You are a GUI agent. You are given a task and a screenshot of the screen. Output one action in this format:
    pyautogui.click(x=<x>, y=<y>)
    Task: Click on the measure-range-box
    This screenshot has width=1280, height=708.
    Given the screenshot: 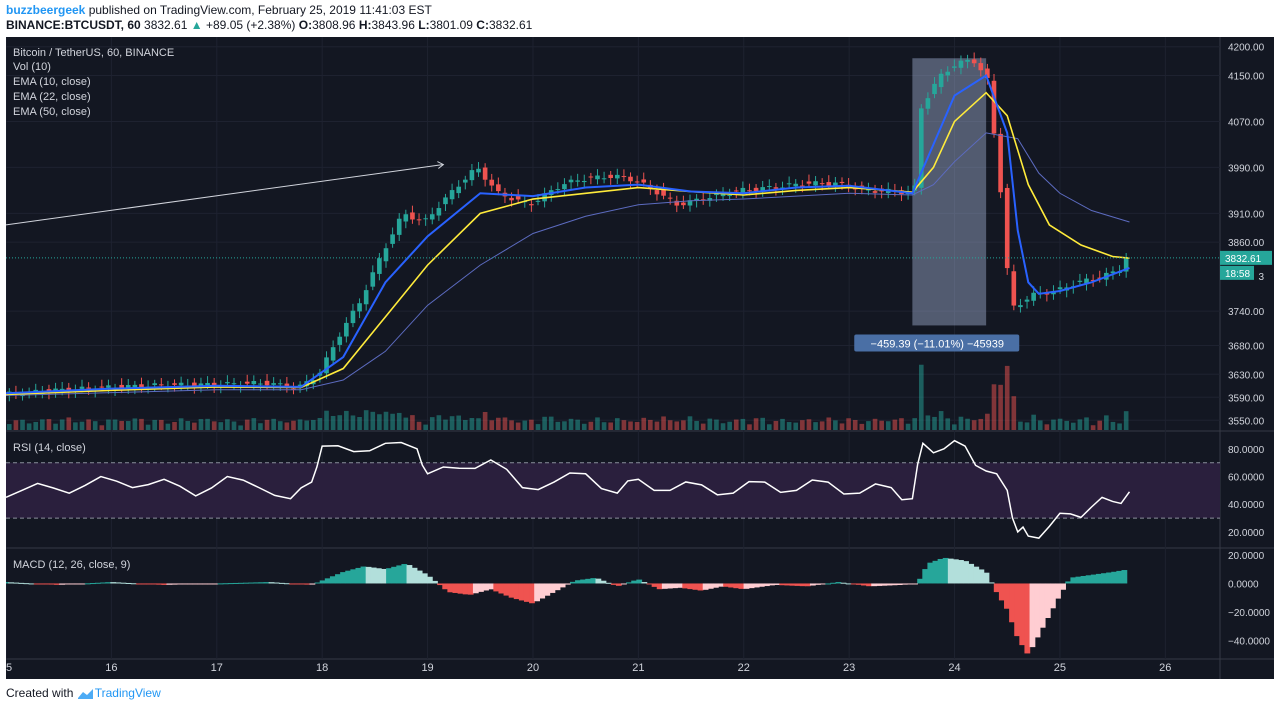 What is the action you would take?
    pyautogui.click(x=949, y=192)
    